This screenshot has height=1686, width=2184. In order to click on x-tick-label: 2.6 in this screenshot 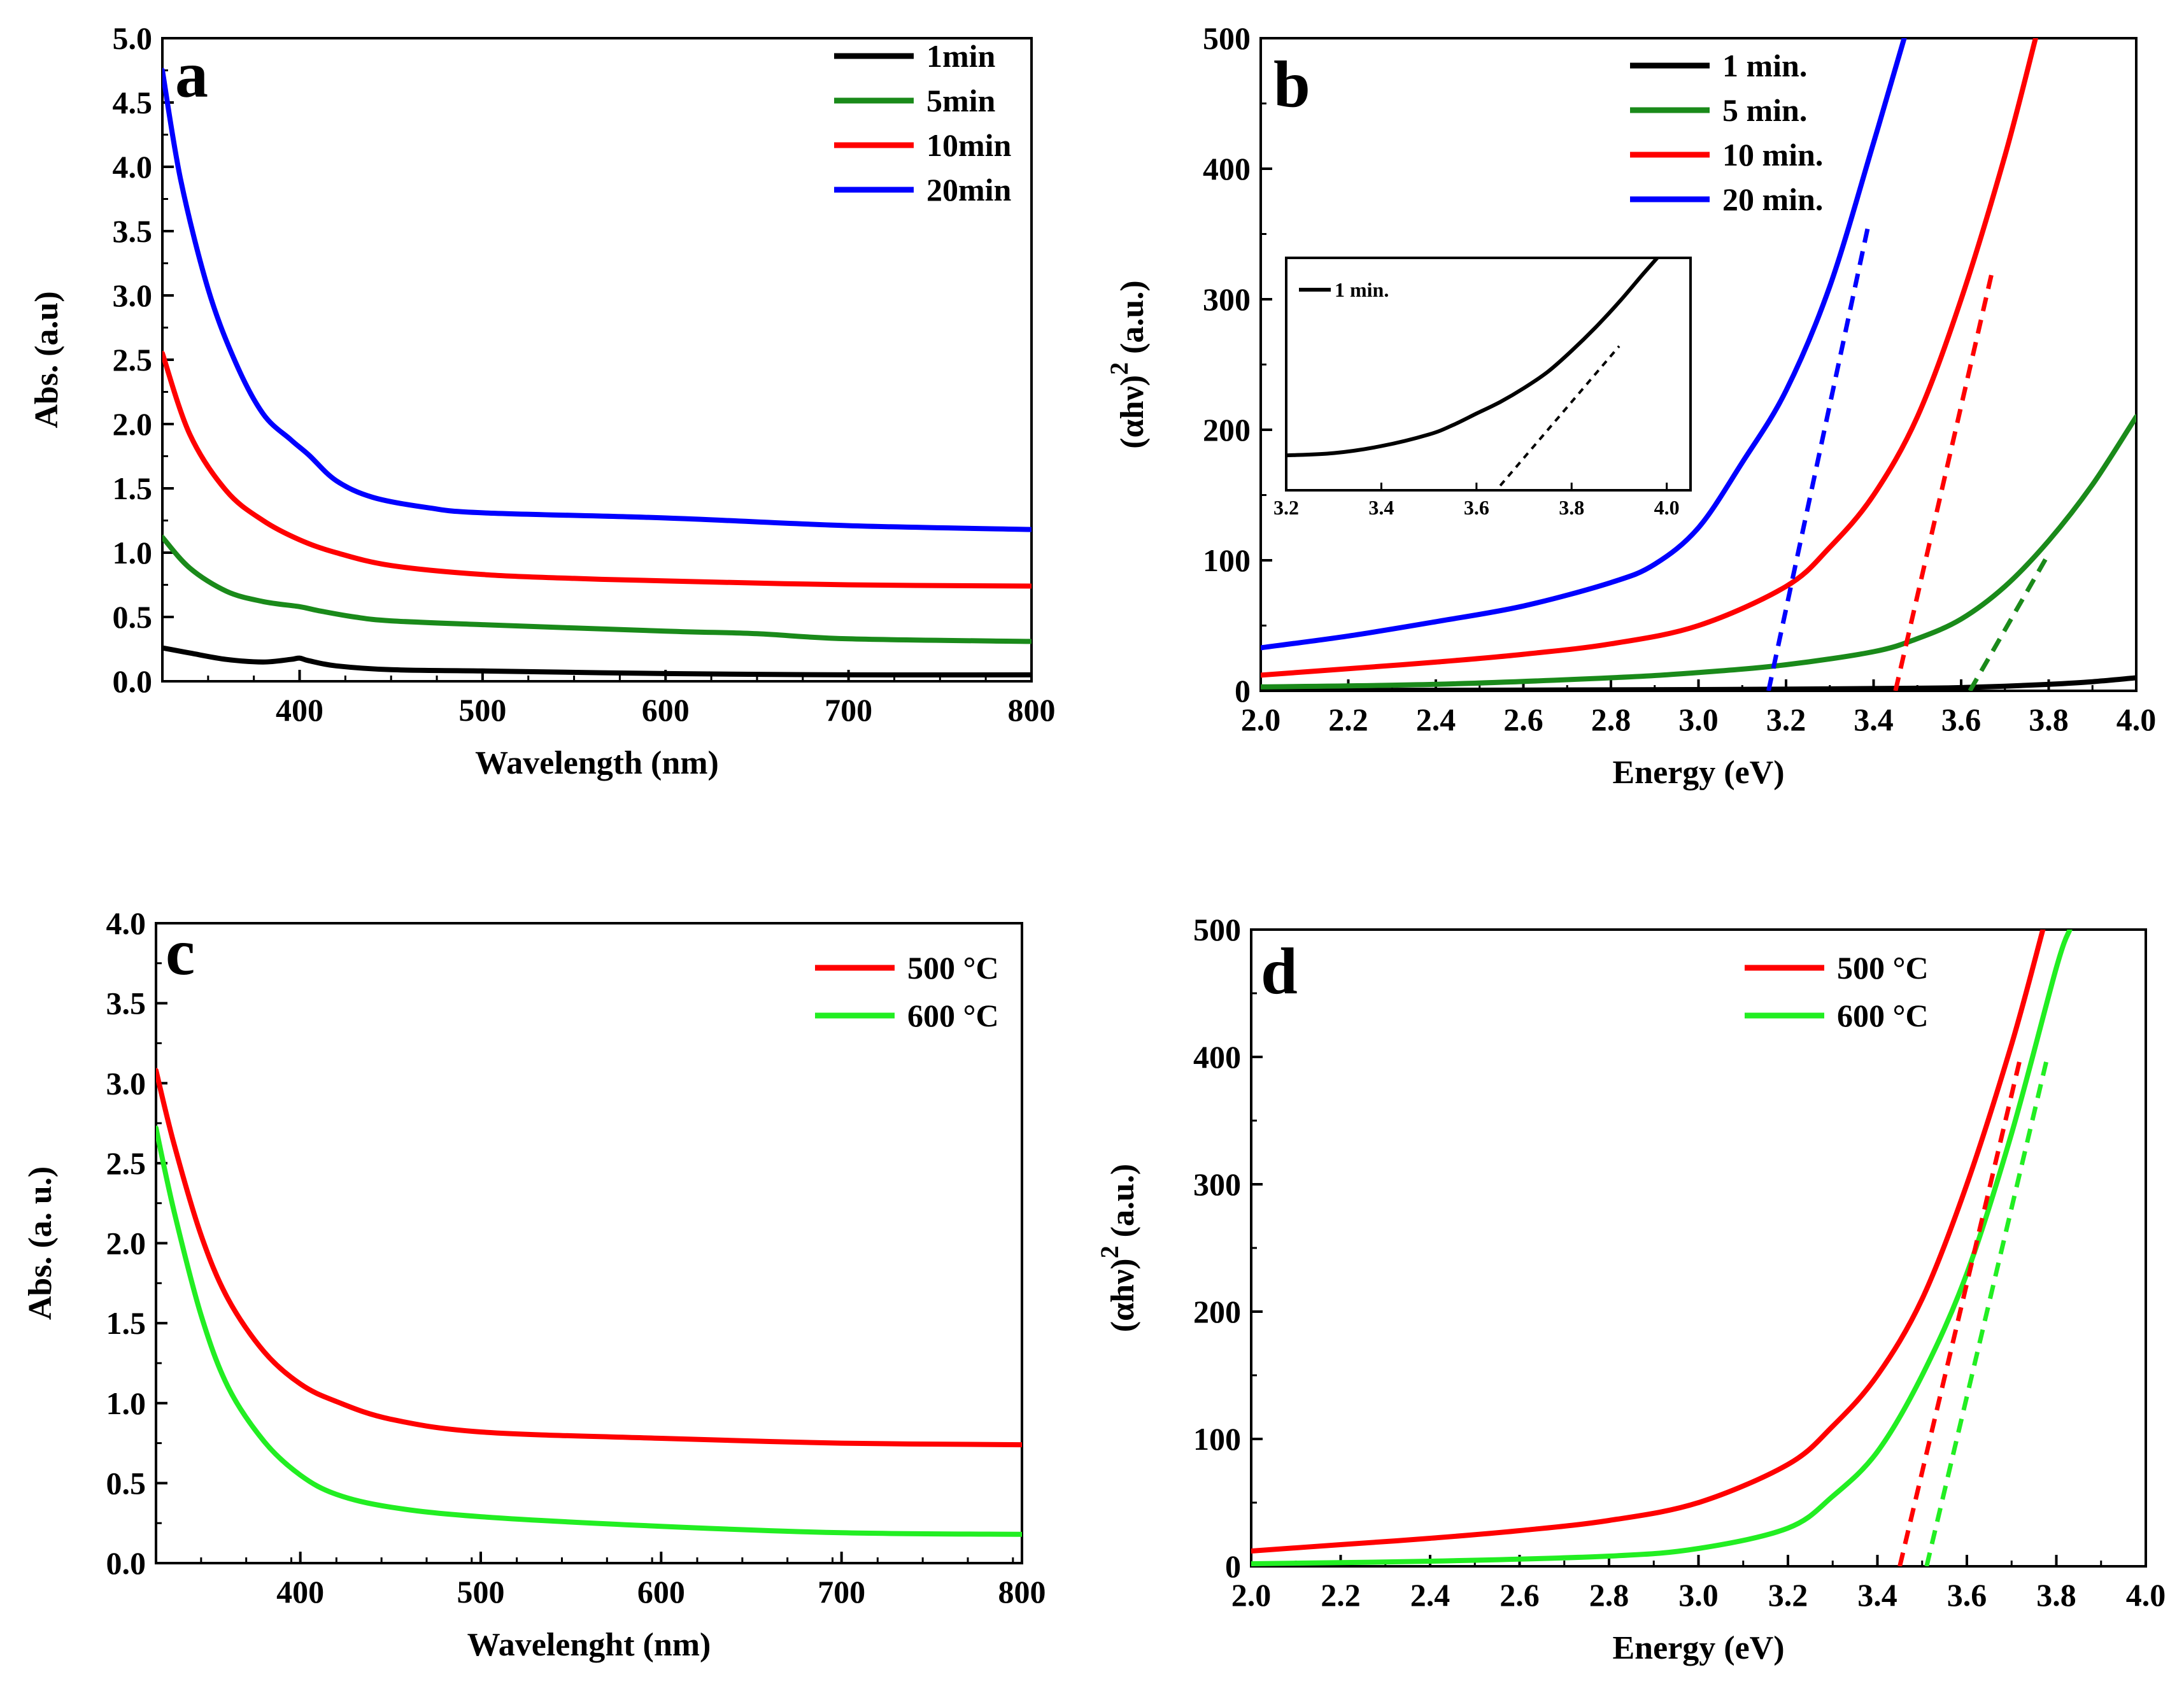, I will do `click(1520, 1595)`.